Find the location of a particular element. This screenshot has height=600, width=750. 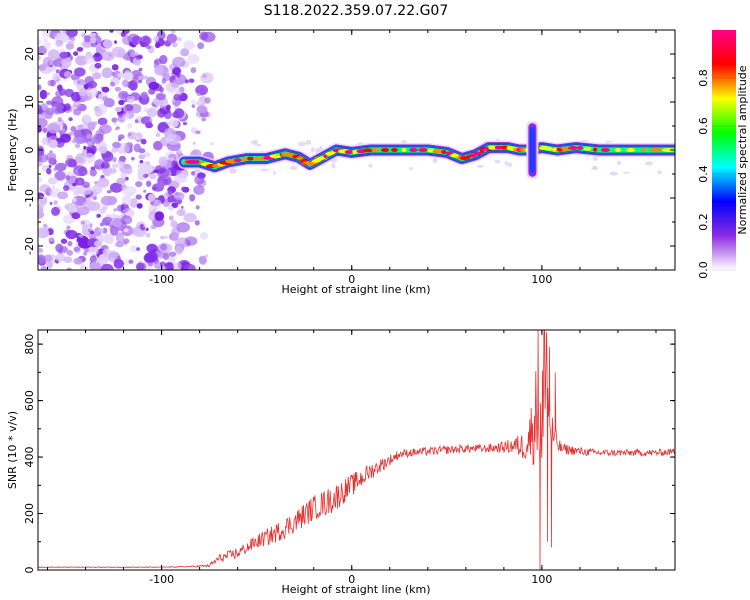

spectrogram-y-tick-label: 0 is located at coordinates (29, 150).